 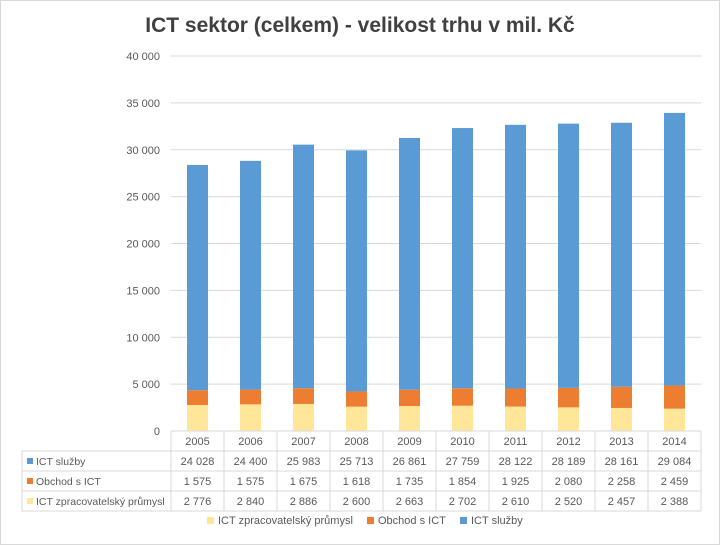 What do you see at coordinates (463, 462) in the screenshot?
I see `data-label: 27 759` at bounding box center [463, 462].